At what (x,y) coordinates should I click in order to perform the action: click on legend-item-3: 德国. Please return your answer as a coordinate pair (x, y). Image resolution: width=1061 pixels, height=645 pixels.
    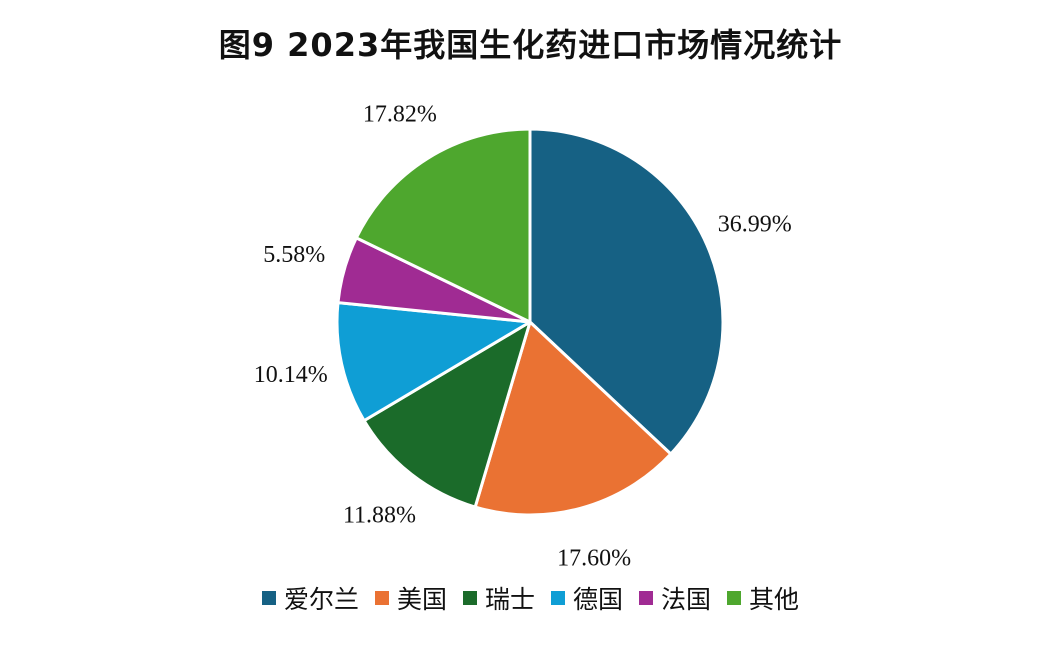
    Looking at the image, I should click on (587, 598).